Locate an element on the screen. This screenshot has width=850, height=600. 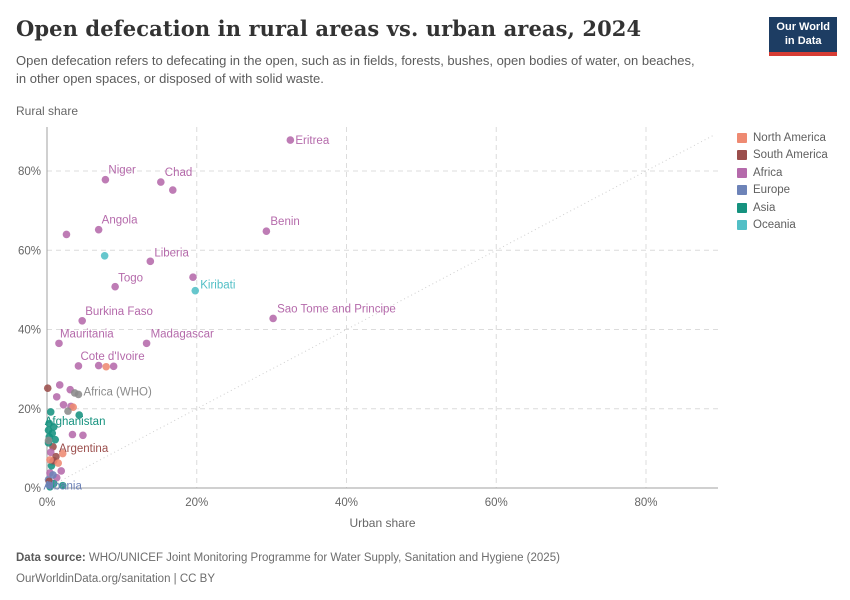
legend-label-asia: Asia is located at coordinates (764, 207).